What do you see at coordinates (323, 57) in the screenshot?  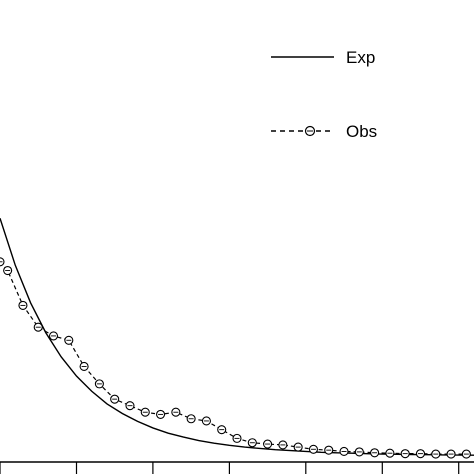 I see `legend-item-exp: Exp` at bounding box center [323, 57].